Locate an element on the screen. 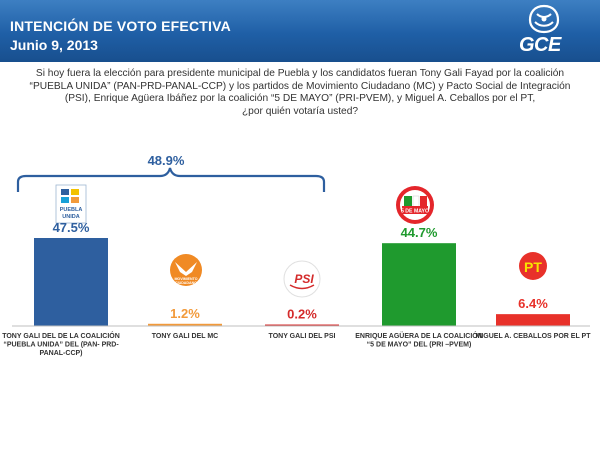  category-label-0: PANAL-CCP) is located at coordinates (60, 353).